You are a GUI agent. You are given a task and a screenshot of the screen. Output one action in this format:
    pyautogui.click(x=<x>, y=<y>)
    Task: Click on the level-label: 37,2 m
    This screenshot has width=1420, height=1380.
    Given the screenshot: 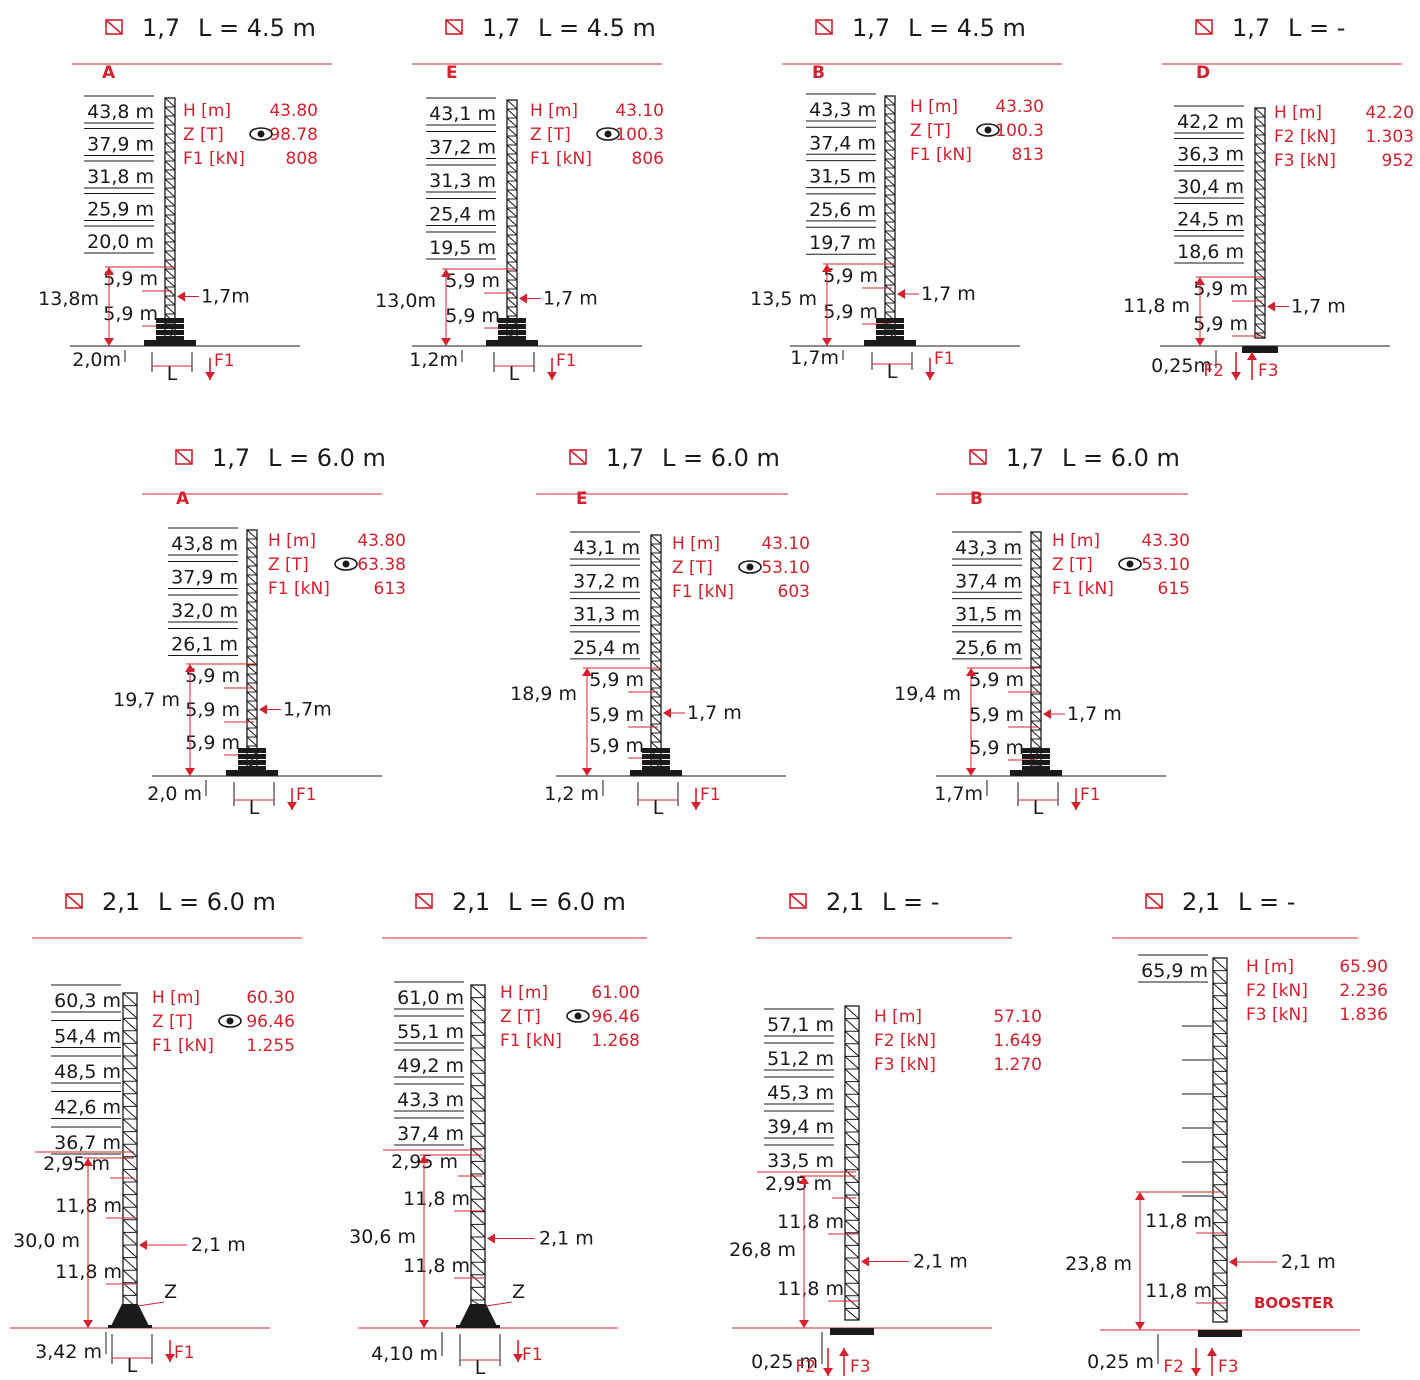 What is the action you would take?
    pyautogui.click(x=462, y=148)
    